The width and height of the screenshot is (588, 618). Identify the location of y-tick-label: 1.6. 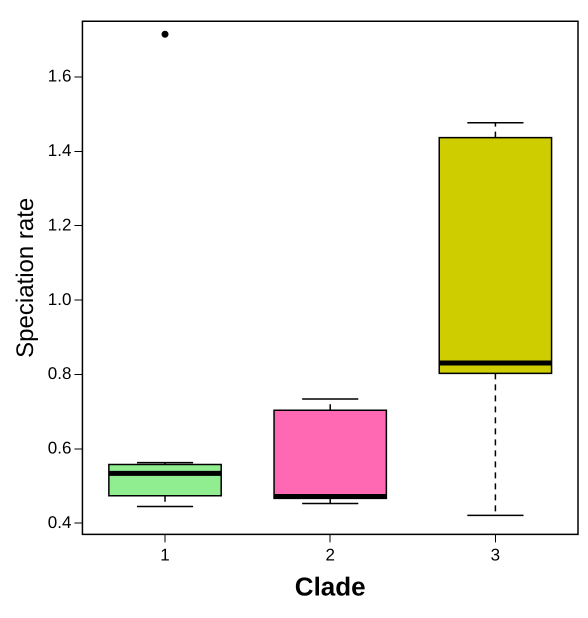
(60, 76).